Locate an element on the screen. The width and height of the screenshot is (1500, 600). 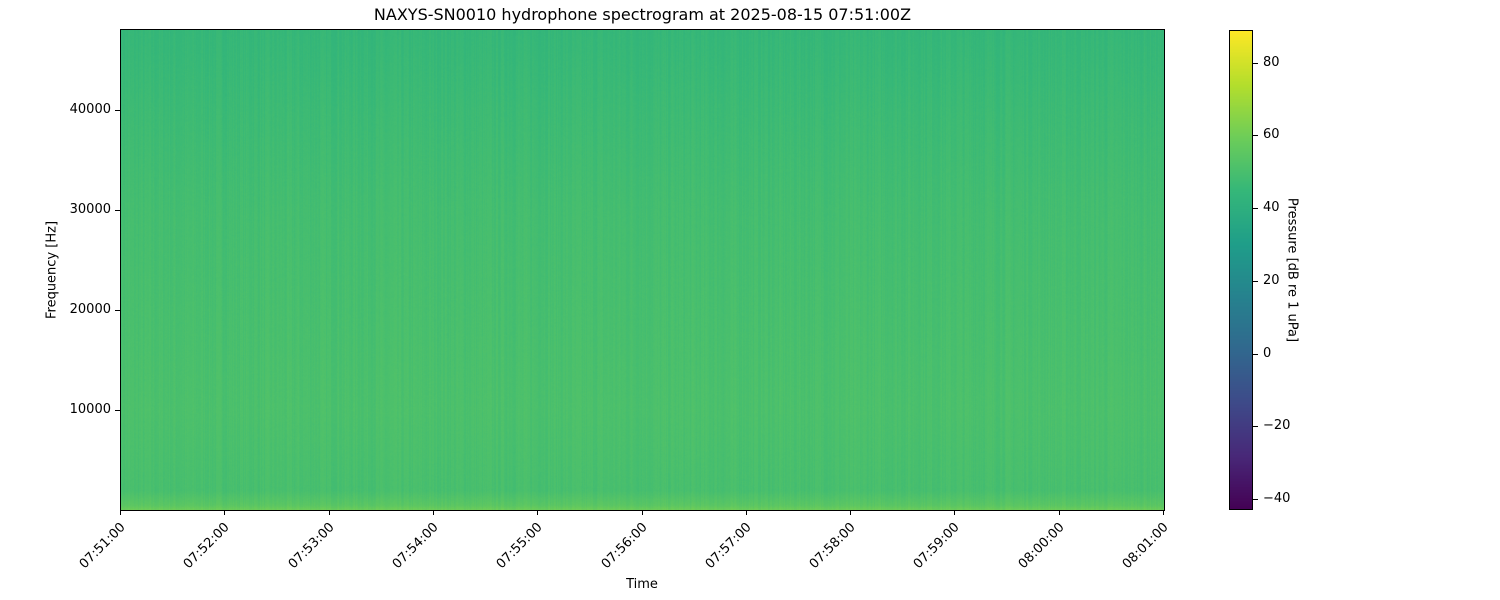
x-tick-label: 08:01:00 is located at coordinates (1145, 546).